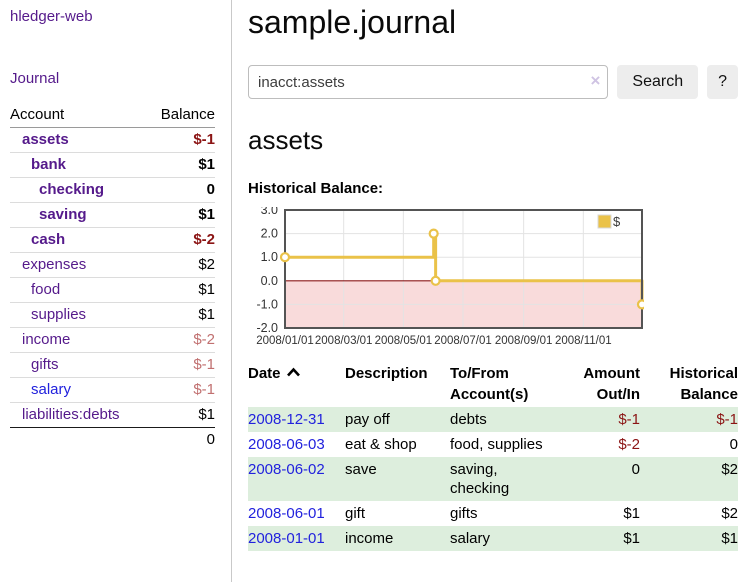  Describe the element at coordinates (493, 538) in the screenshot. I see `register-row: 2008-01-01 income salary $1 $1` at that location.